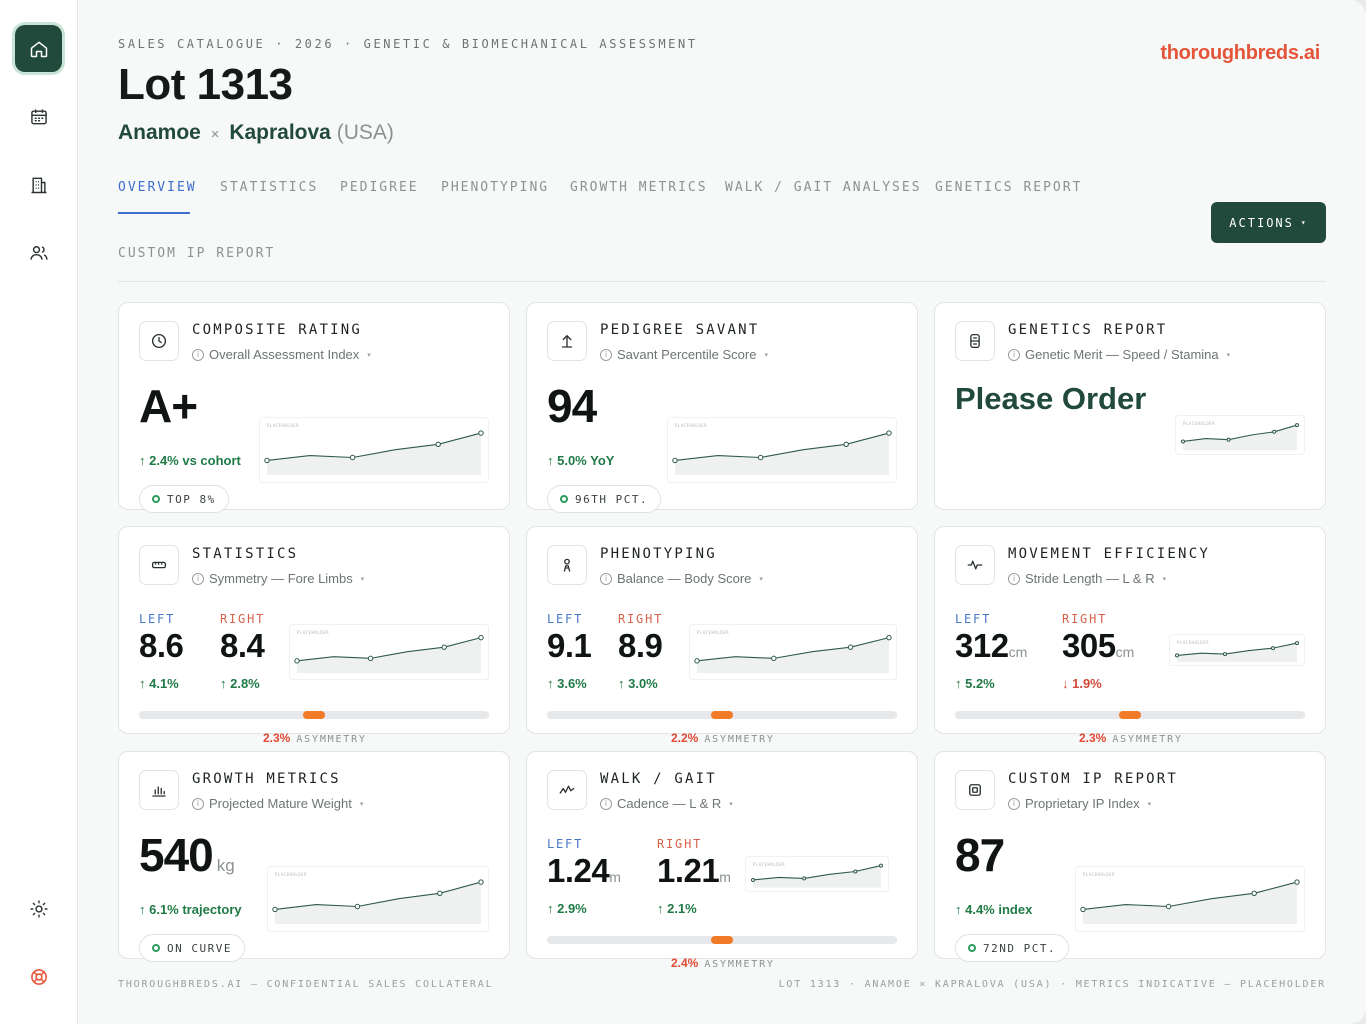 This screenshot has width=1366, height=1024. Describe the element at coordinates (187, 855) in the screenshot. I see `growth-value: 540 kg` at that location.